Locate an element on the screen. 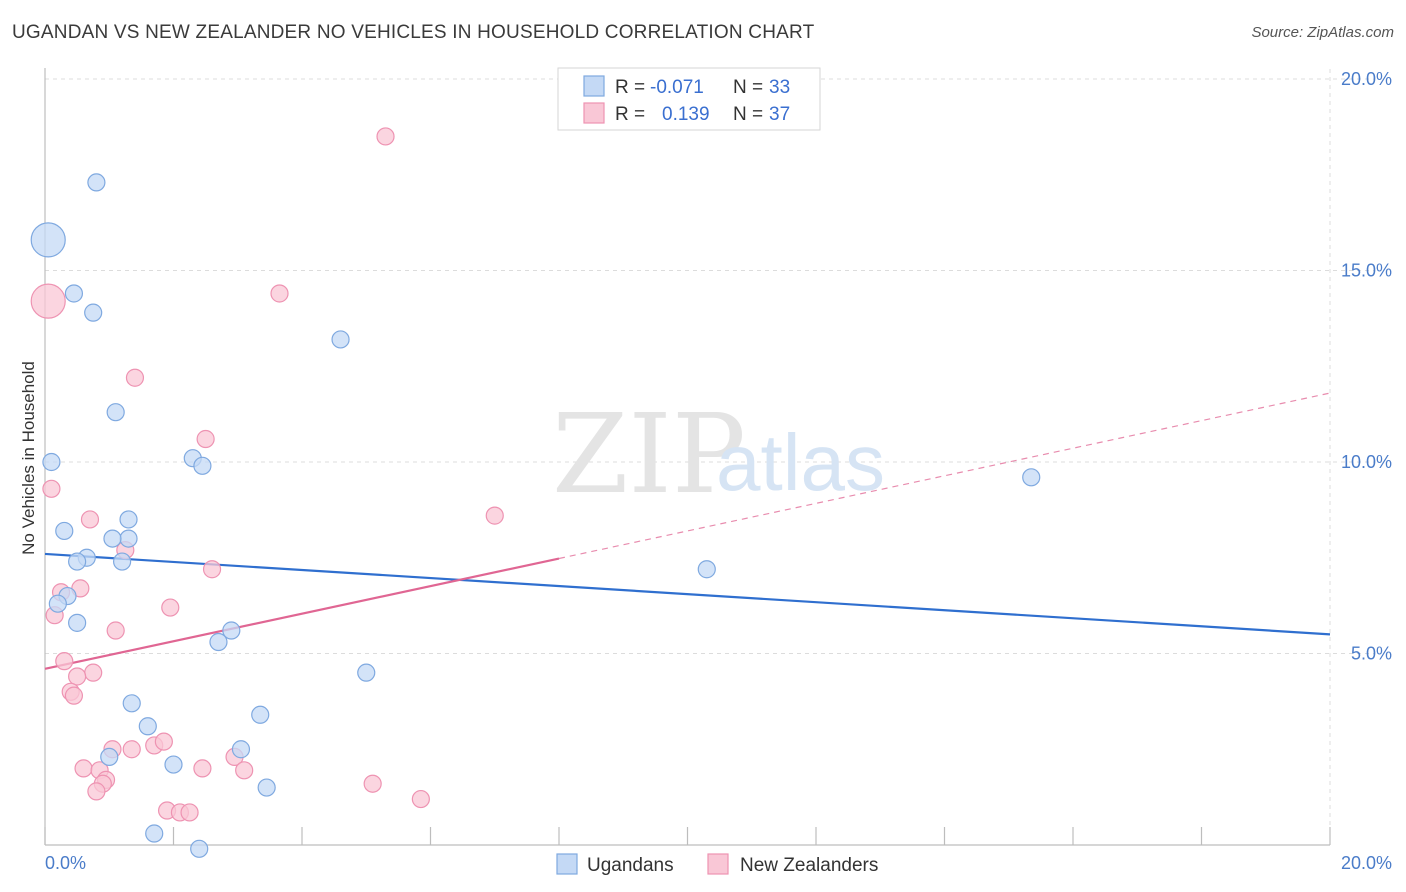  y-tick-label: 20.0% is located at coordinates (1366, 79).